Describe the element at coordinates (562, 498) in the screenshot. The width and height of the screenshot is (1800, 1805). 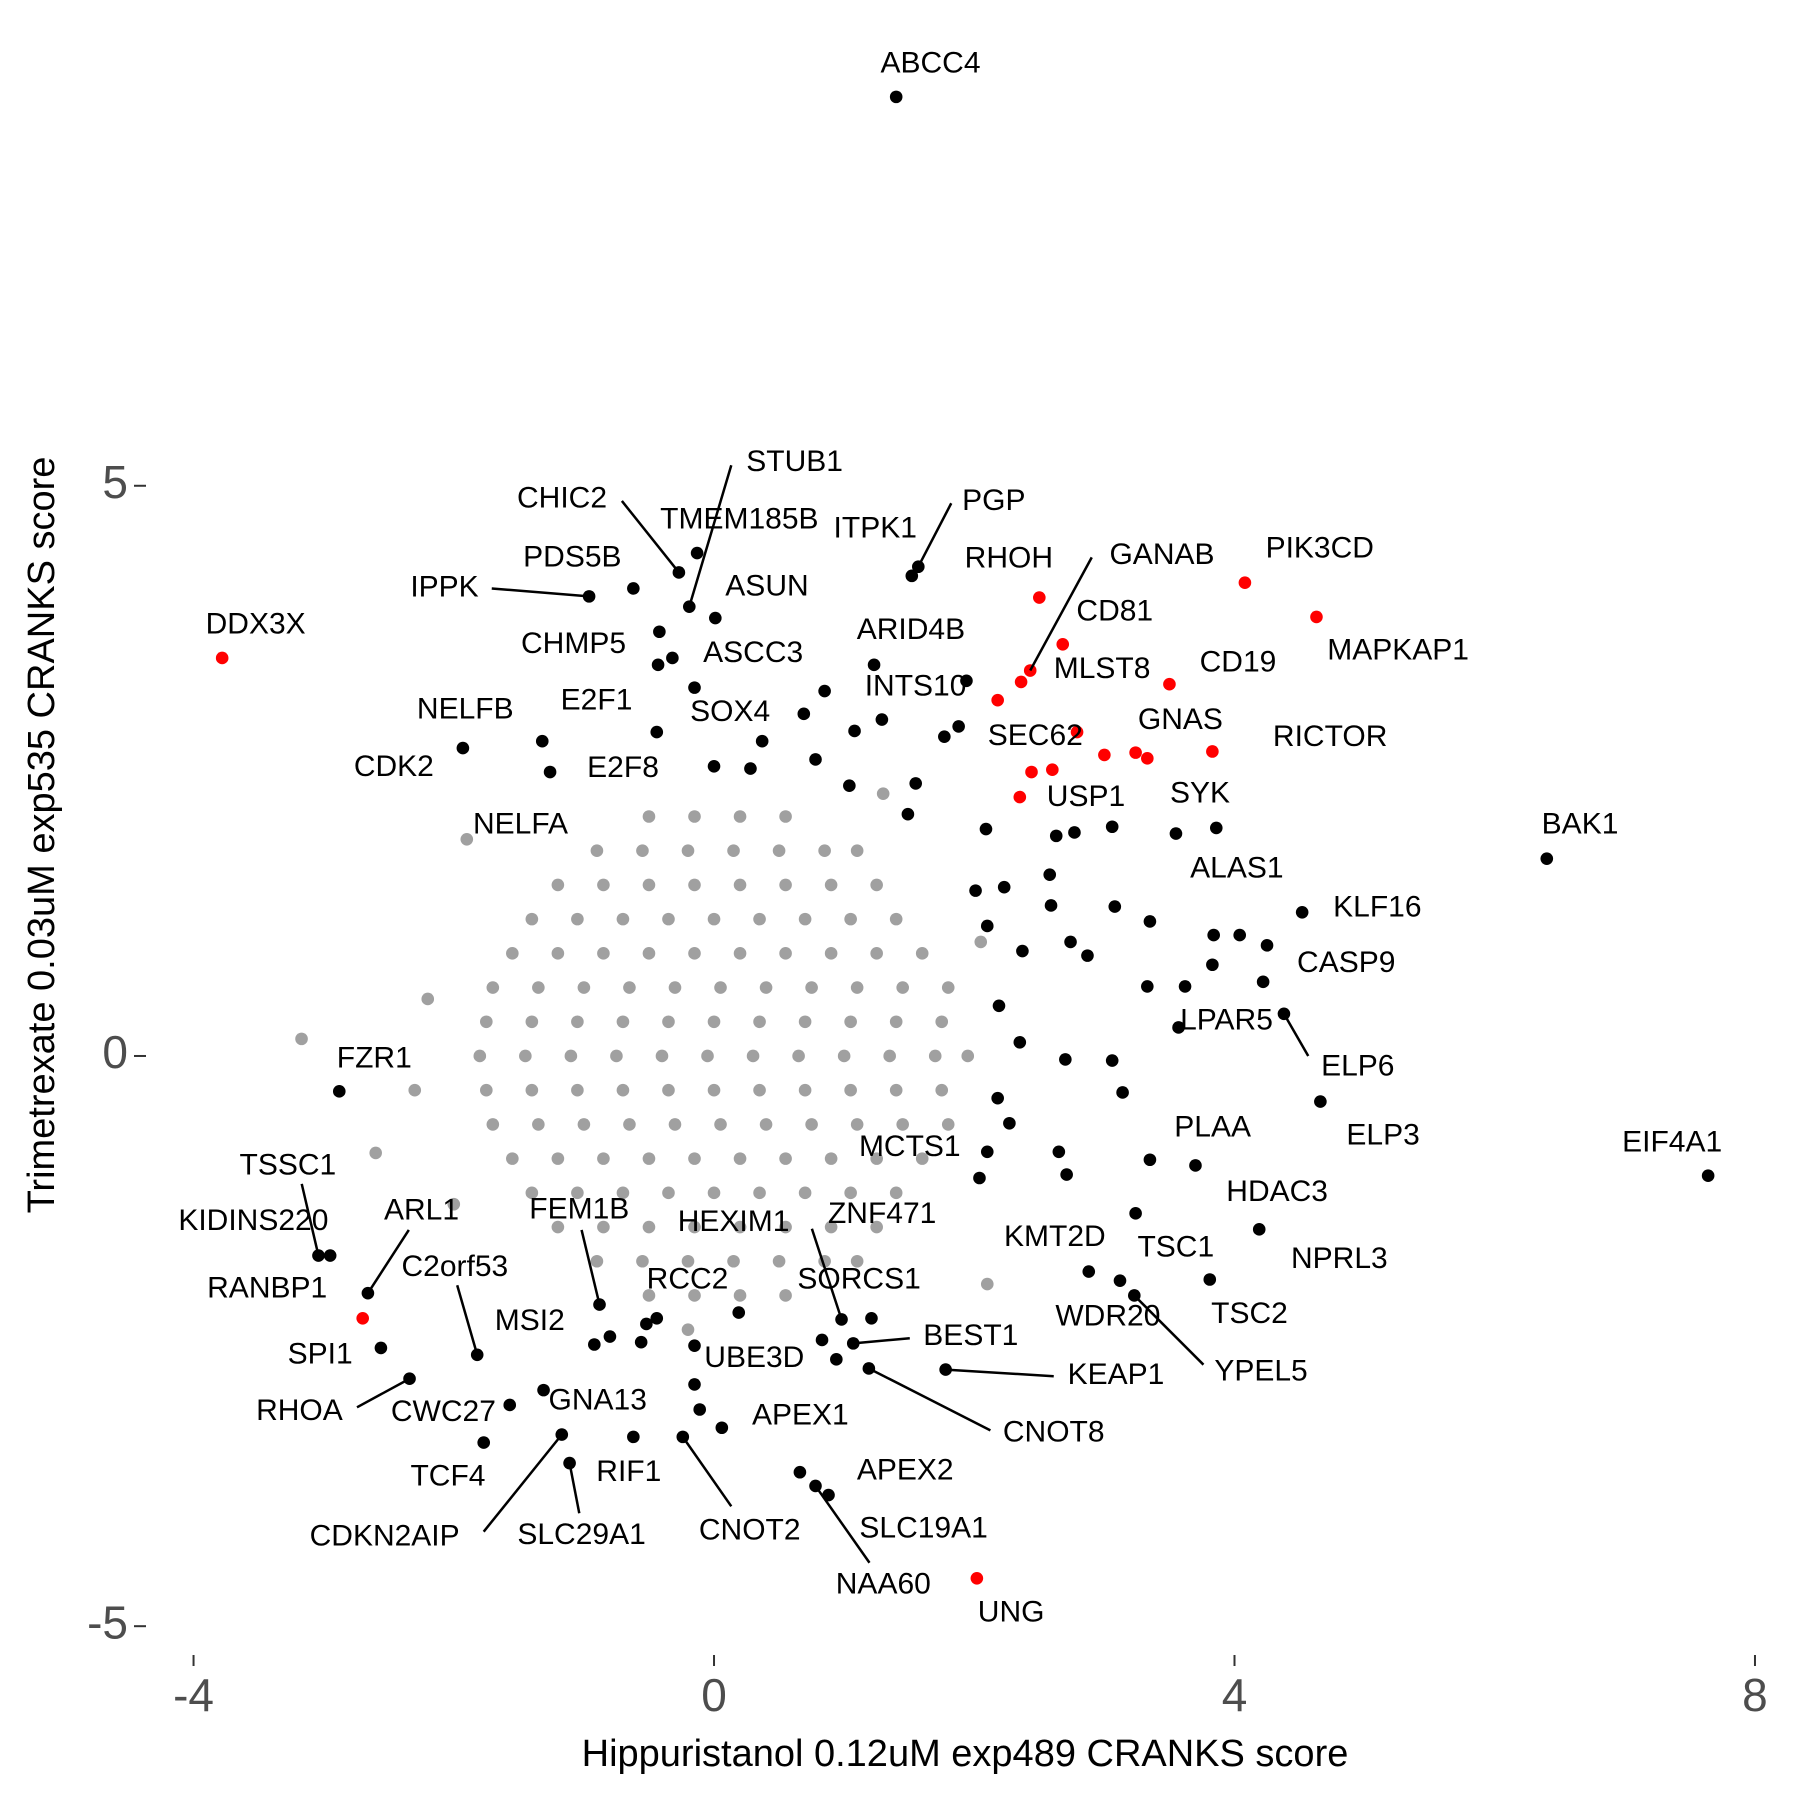
I see `point-label: CHIC2` at that location.